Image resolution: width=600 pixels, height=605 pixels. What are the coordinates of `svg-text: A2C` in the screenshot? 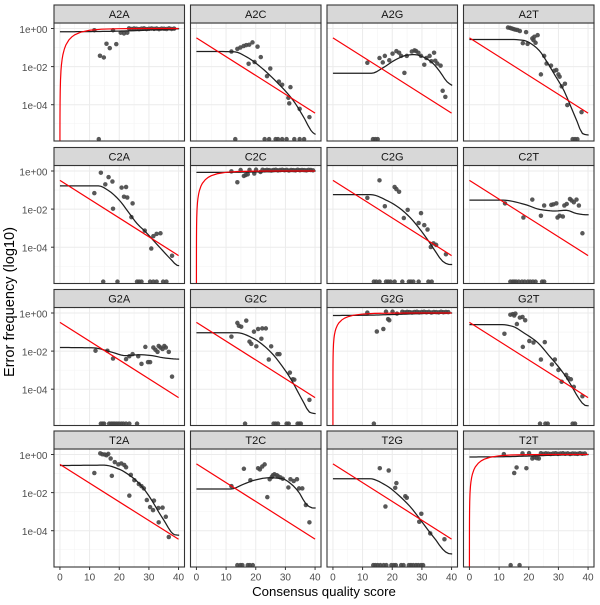 It's located at (255, 15).